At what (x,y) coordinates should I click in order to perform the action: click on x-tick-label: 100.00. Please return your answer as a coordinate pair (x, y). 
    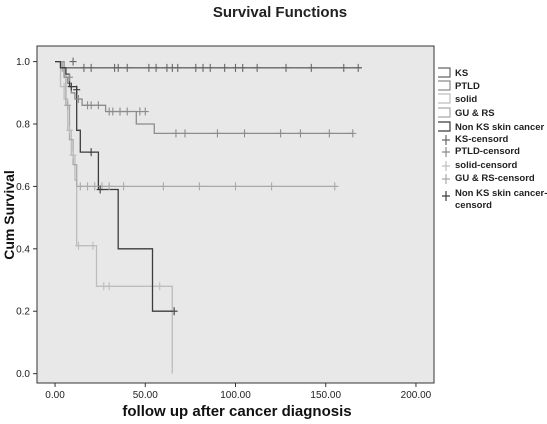
    Looking at the image, I should click on (235, 395).